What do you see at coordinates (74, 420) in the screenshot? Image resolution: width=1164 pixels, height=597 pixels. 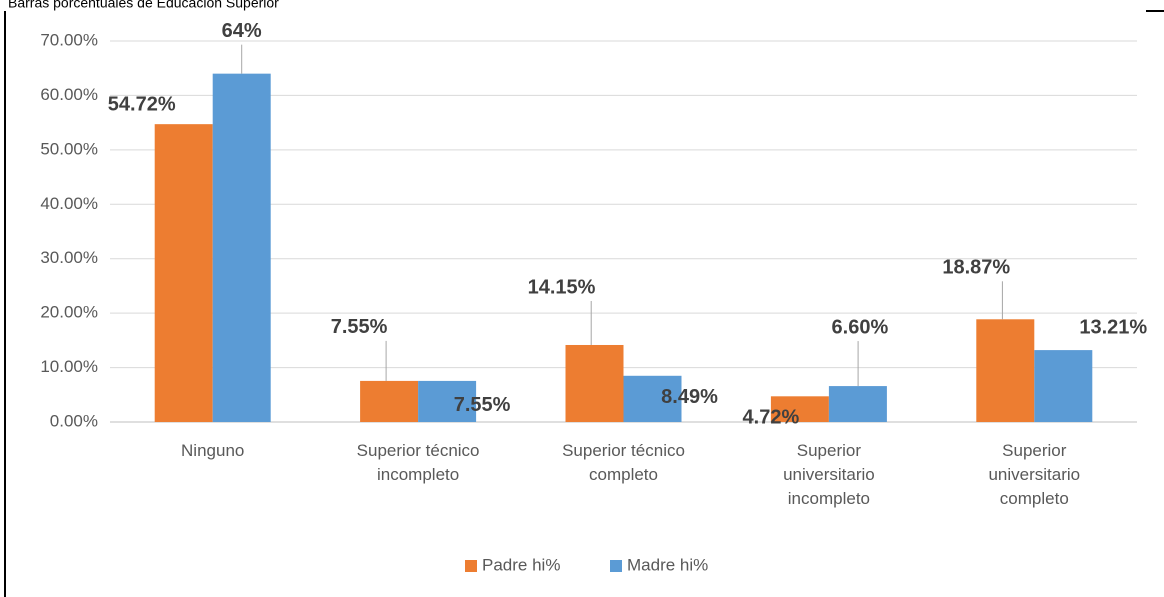 I see `y-tick-label: 0.00%` at bounding box center [74, 420].